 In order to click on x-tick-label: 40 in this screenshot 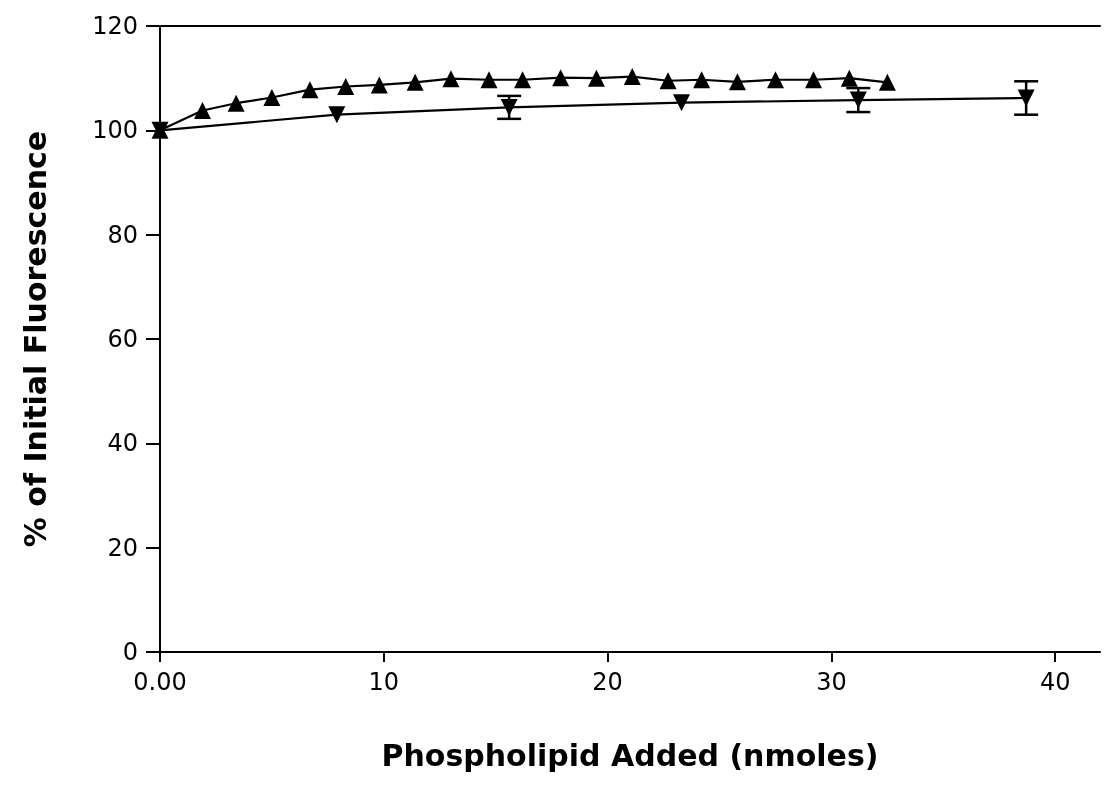, I will do `click(1055, 682)`.